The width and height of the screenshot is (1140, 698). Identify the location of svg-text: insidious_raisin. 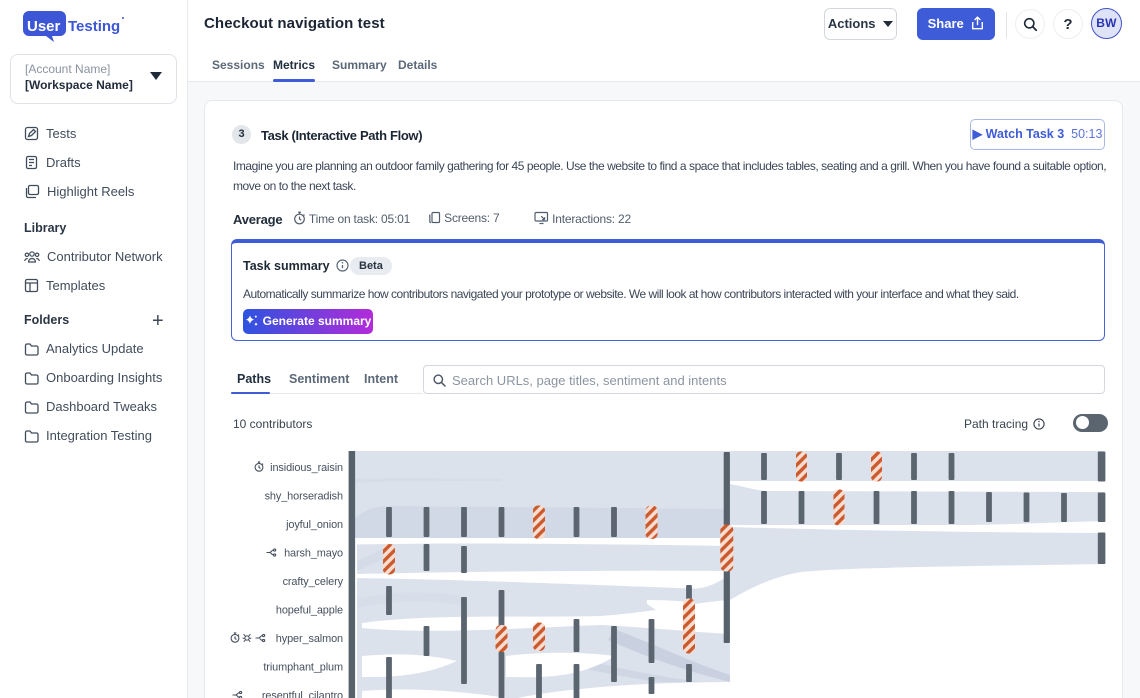
(306, 468).